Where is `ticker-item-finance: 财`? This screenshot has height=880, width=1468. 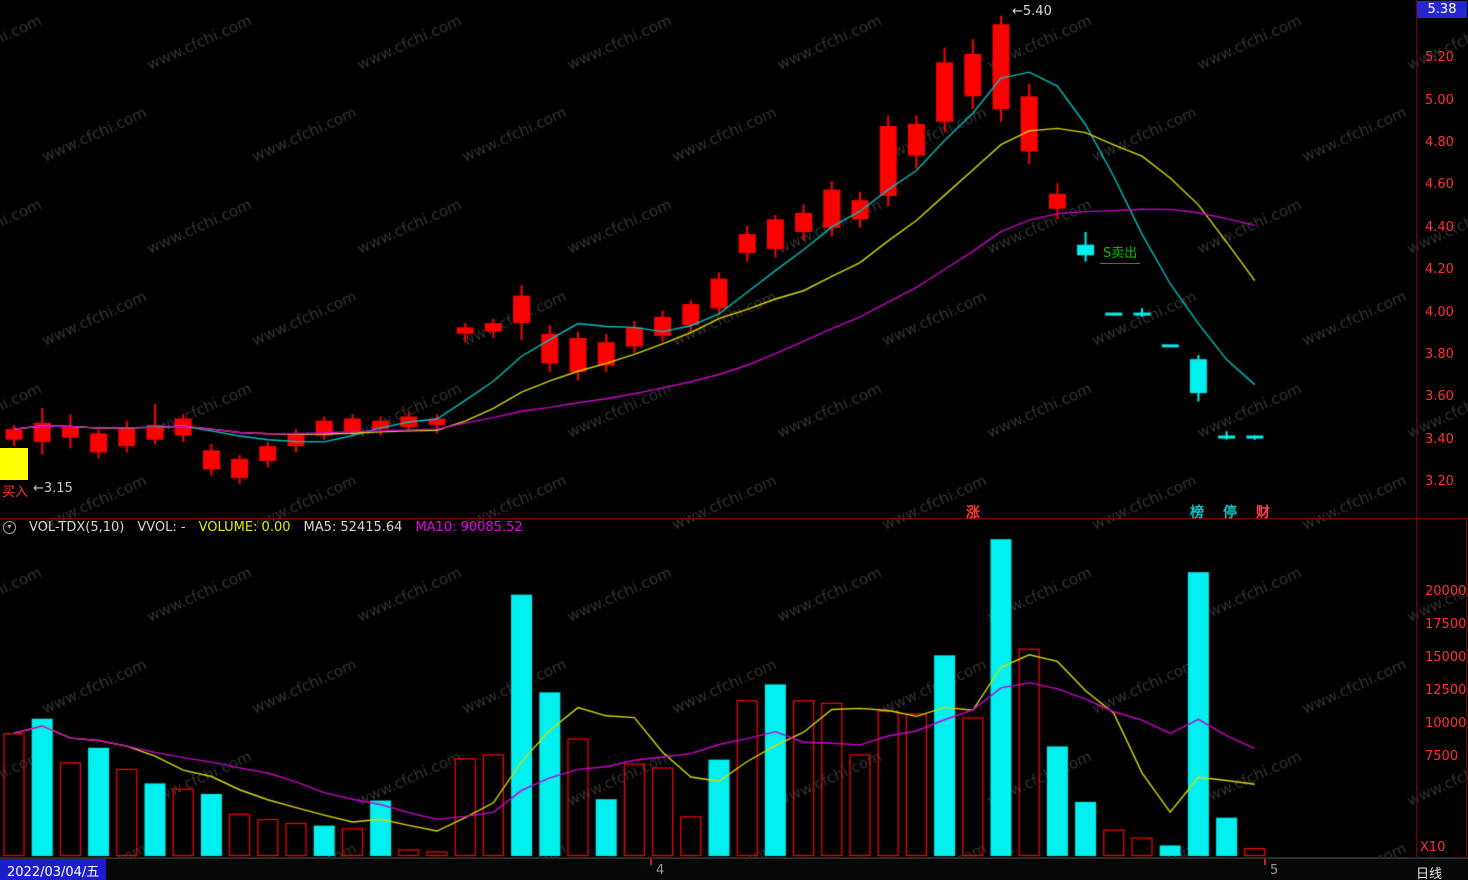 ticker-item-finance: 财 is located at coordinates (1263, 513).